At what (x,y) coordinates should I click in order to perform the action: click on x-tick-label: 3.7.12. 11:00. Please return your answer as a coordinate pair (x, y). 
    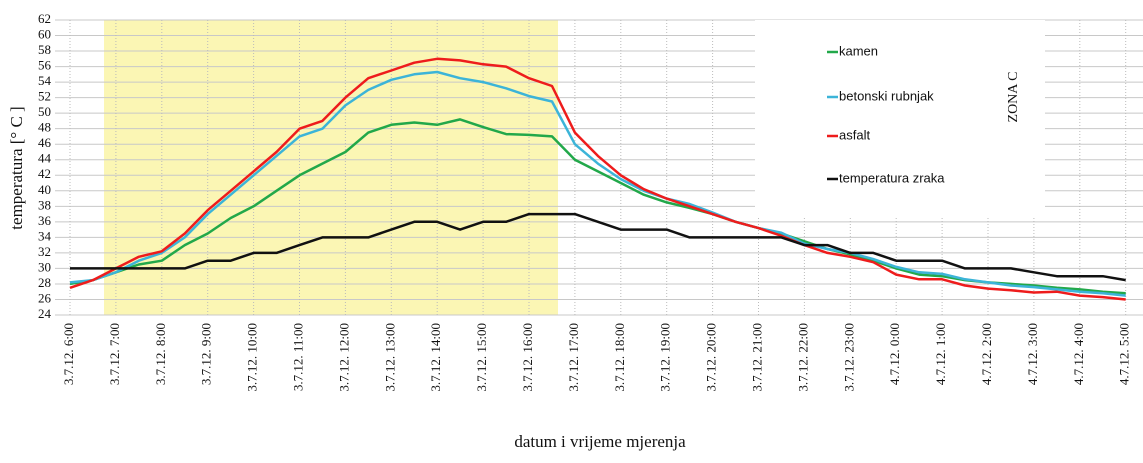
    Looking at the image, I should click on (297, 357).